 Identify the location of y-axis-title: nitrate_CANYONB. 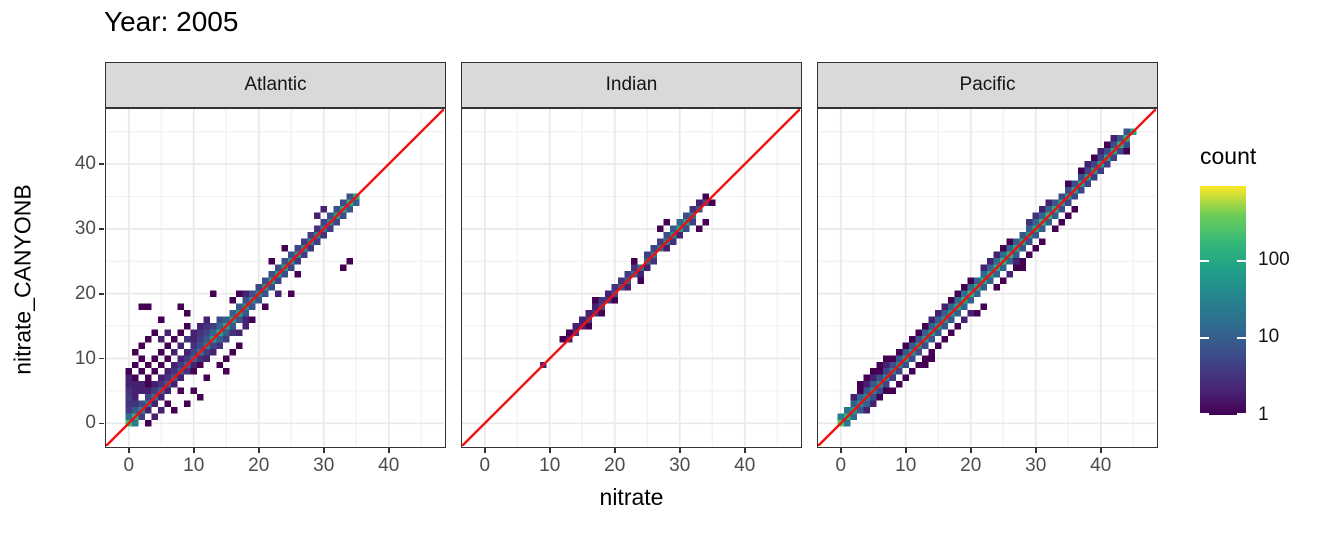
(22, 279).